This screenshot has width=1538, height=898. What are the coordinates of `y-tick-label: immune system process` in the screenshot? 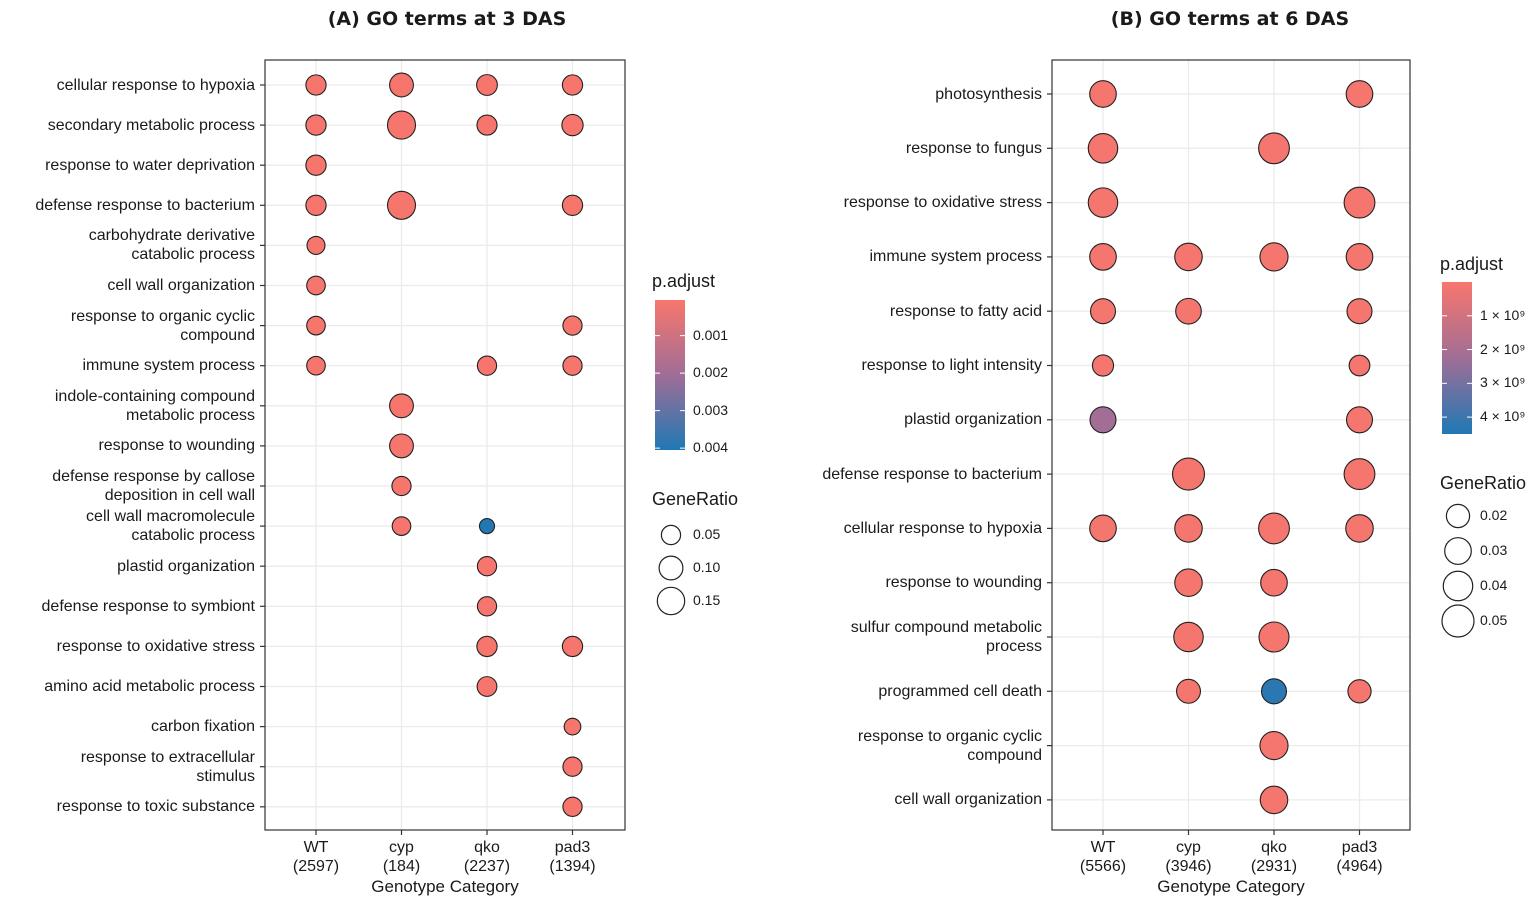 It's located at (169, 366).